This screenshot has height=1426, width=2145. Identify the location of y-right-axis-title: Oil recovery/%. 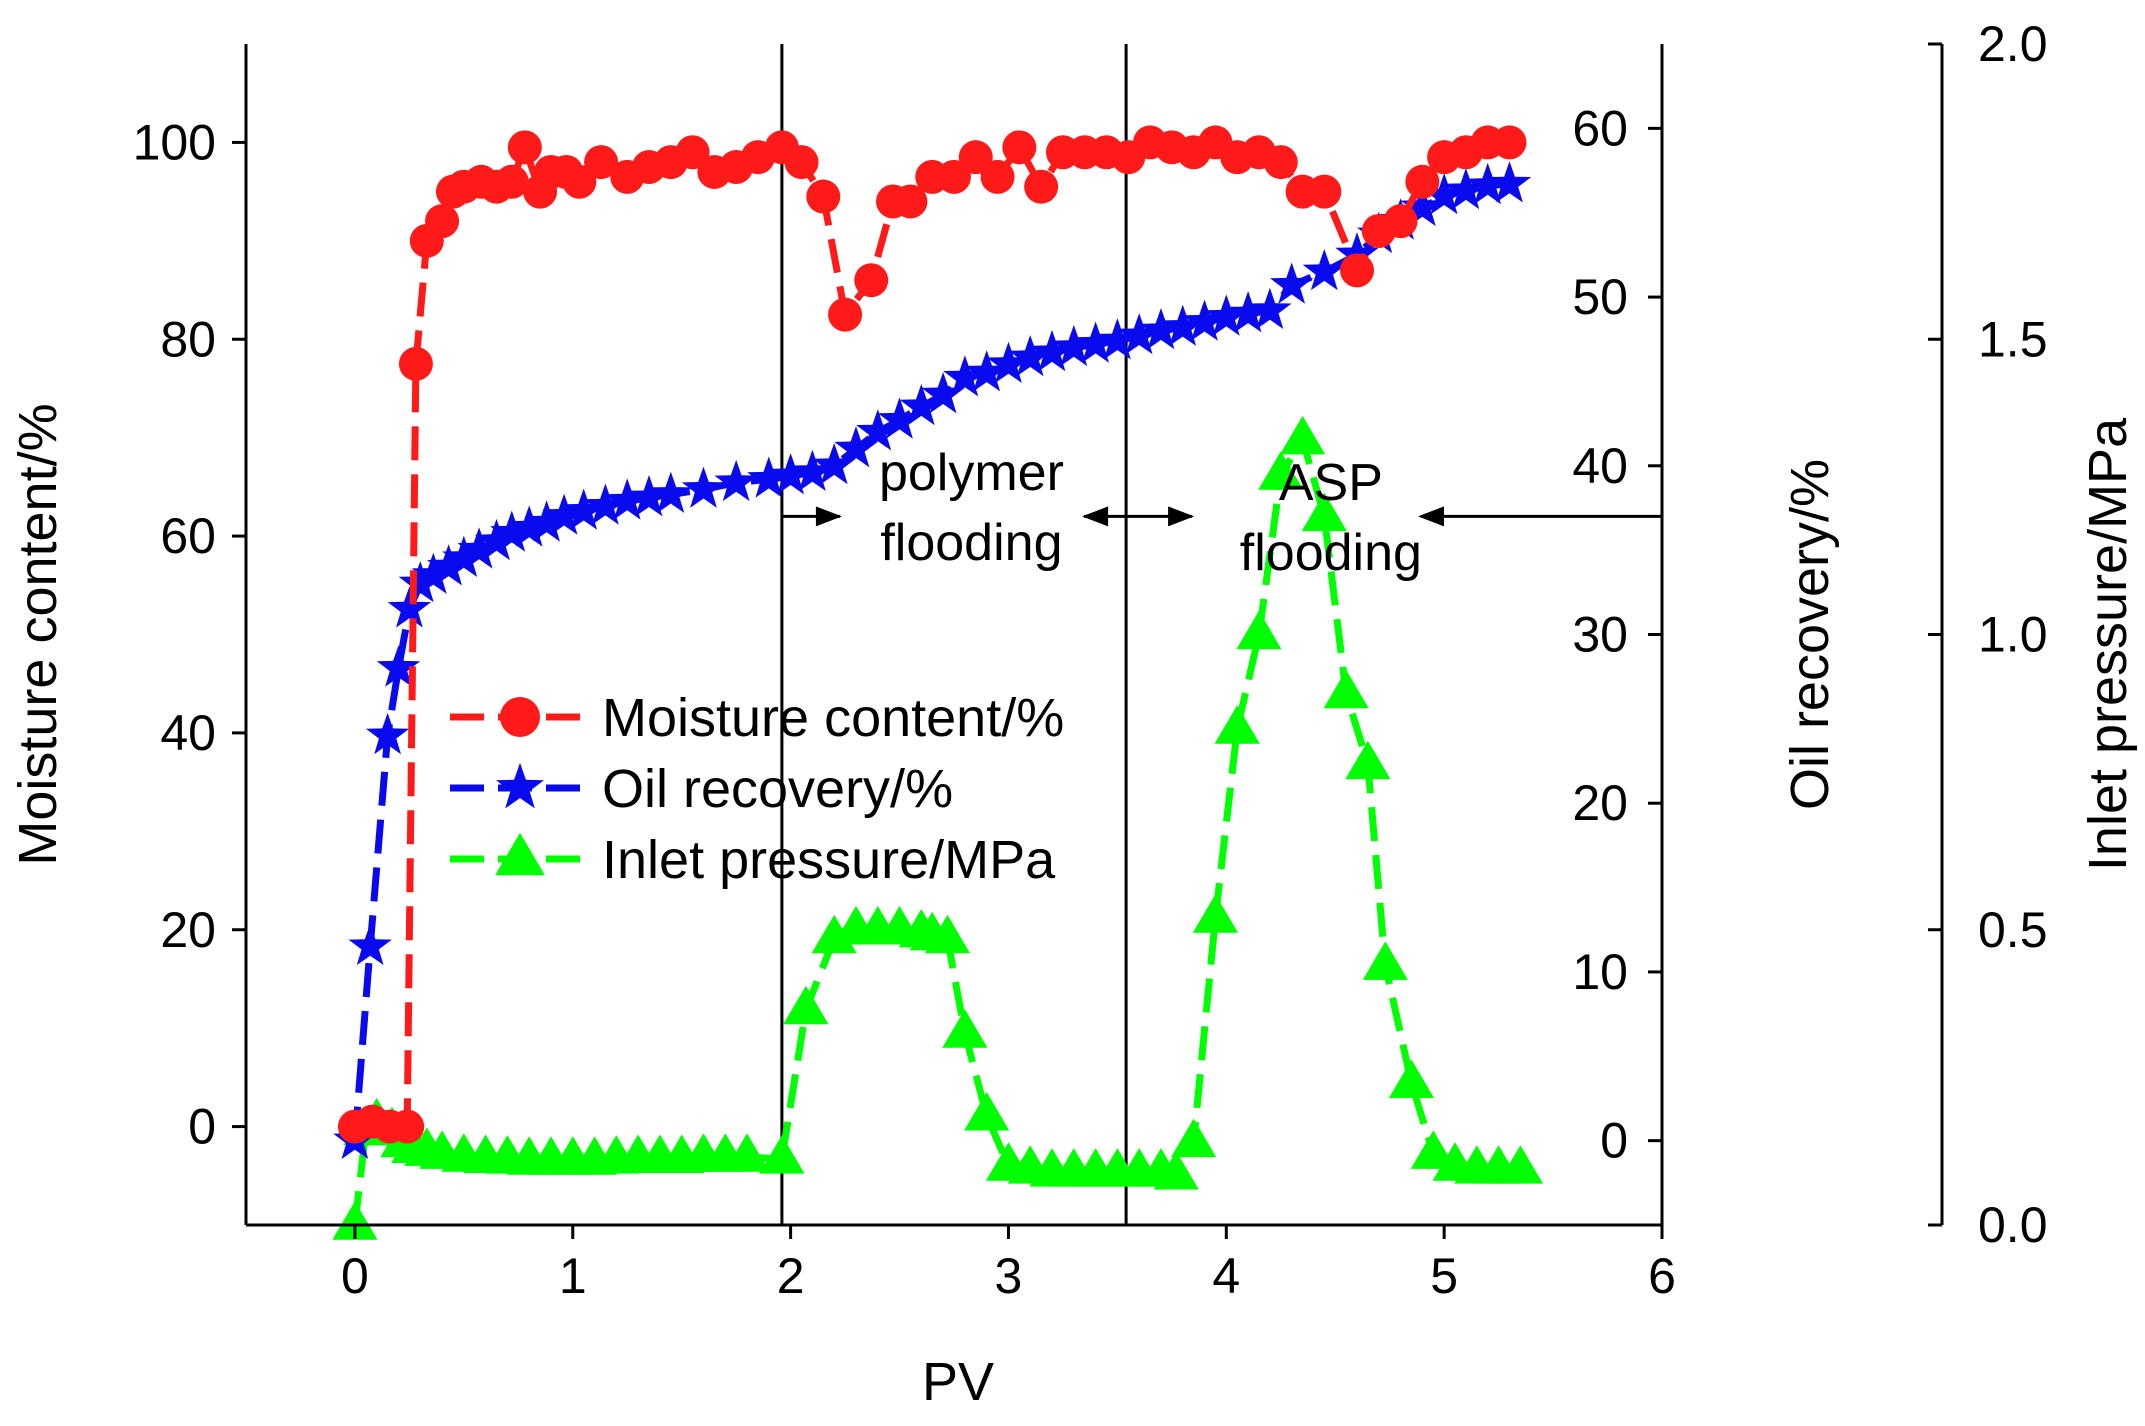
(1810, 634).